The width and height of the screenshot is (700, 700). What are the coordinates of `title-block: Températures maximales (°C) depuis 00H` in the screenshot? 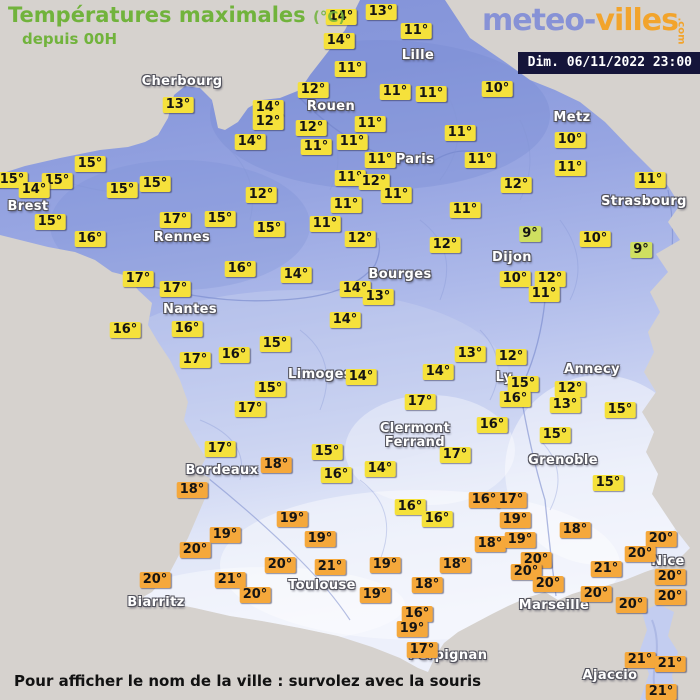 It's located at (176, 25).